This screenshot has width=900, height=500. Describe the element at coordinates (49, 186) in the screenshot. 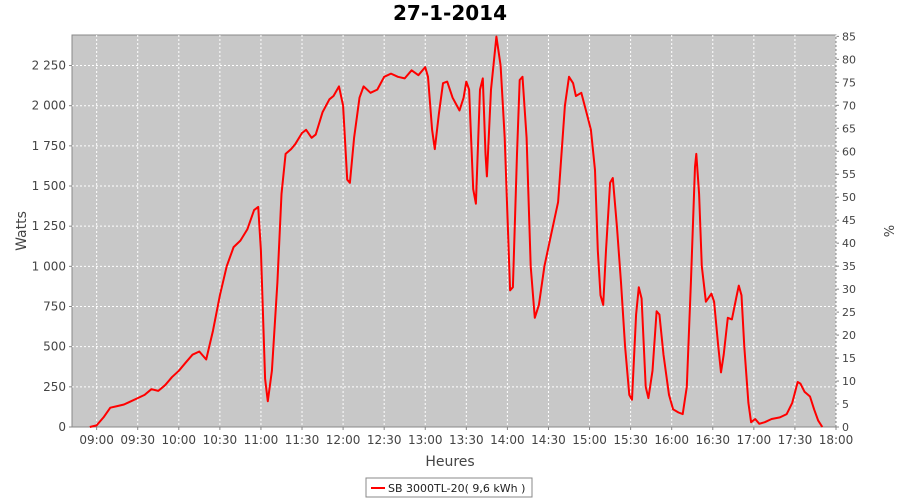

I see `y-tick-label: 1 500` at that location.